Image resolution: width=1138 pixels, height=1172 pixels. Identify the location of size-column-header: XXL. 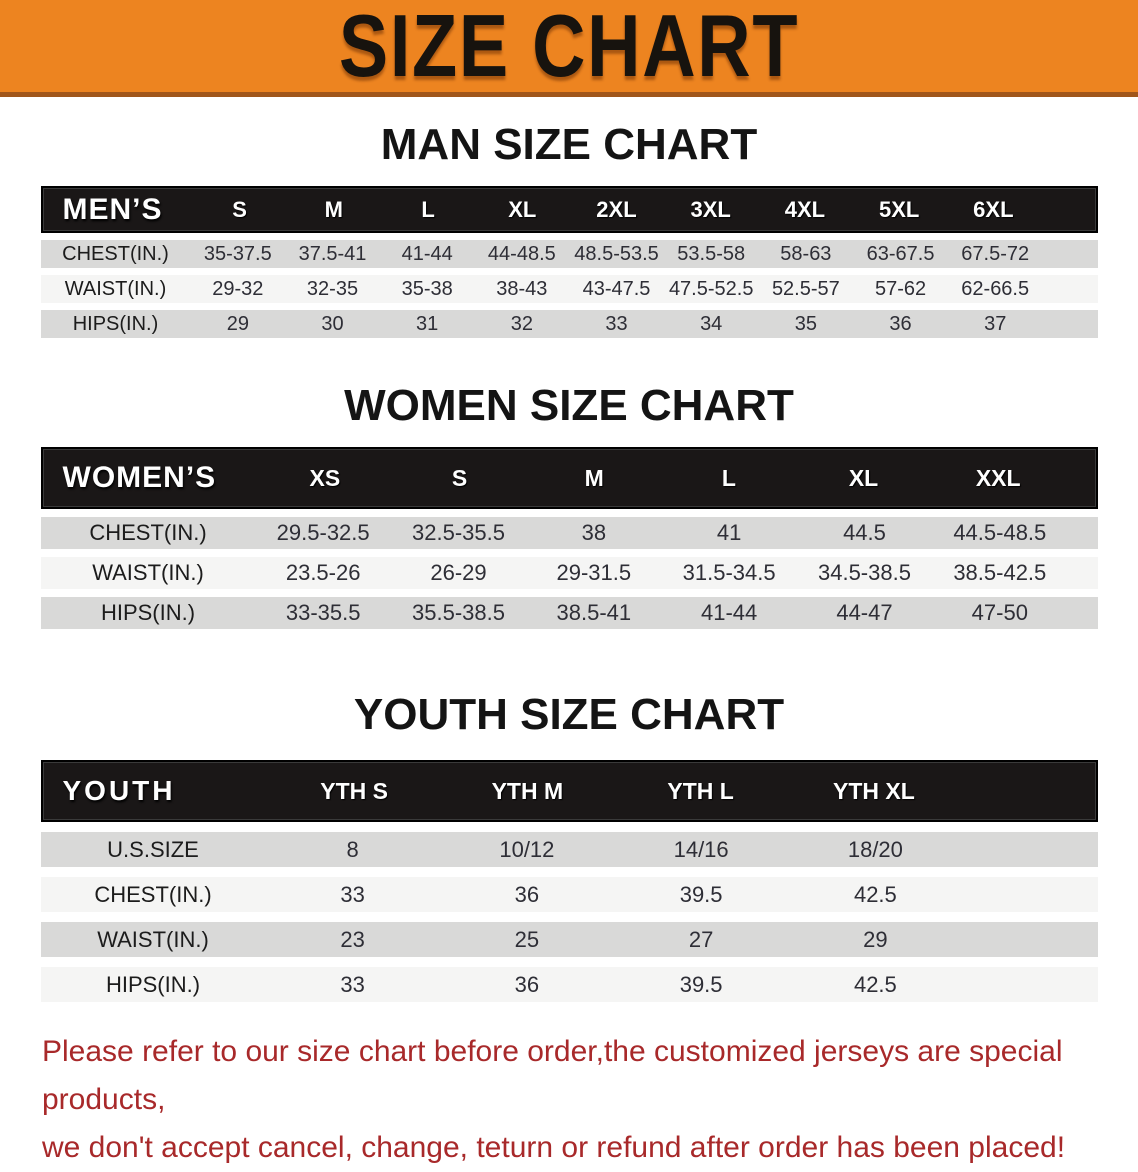
(998, 477).